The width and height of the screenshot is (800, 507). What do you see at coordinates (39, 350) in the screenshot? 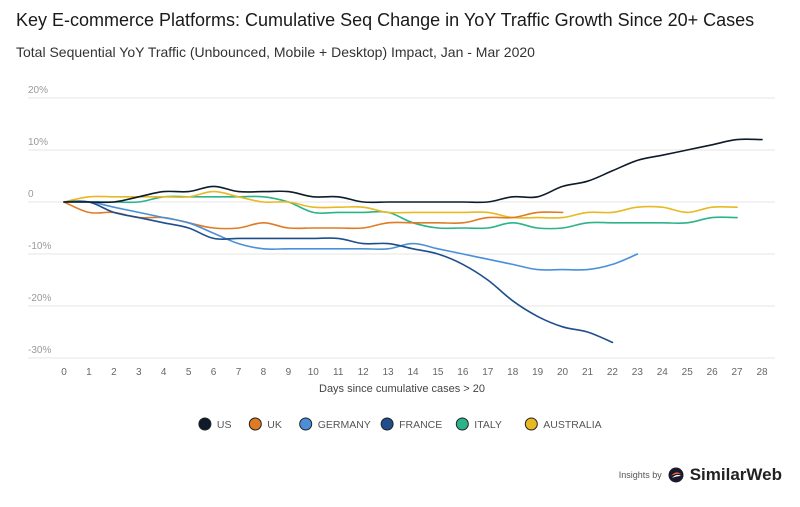
I see `y-tick-label: -30%` at bounding box center [39, 350].